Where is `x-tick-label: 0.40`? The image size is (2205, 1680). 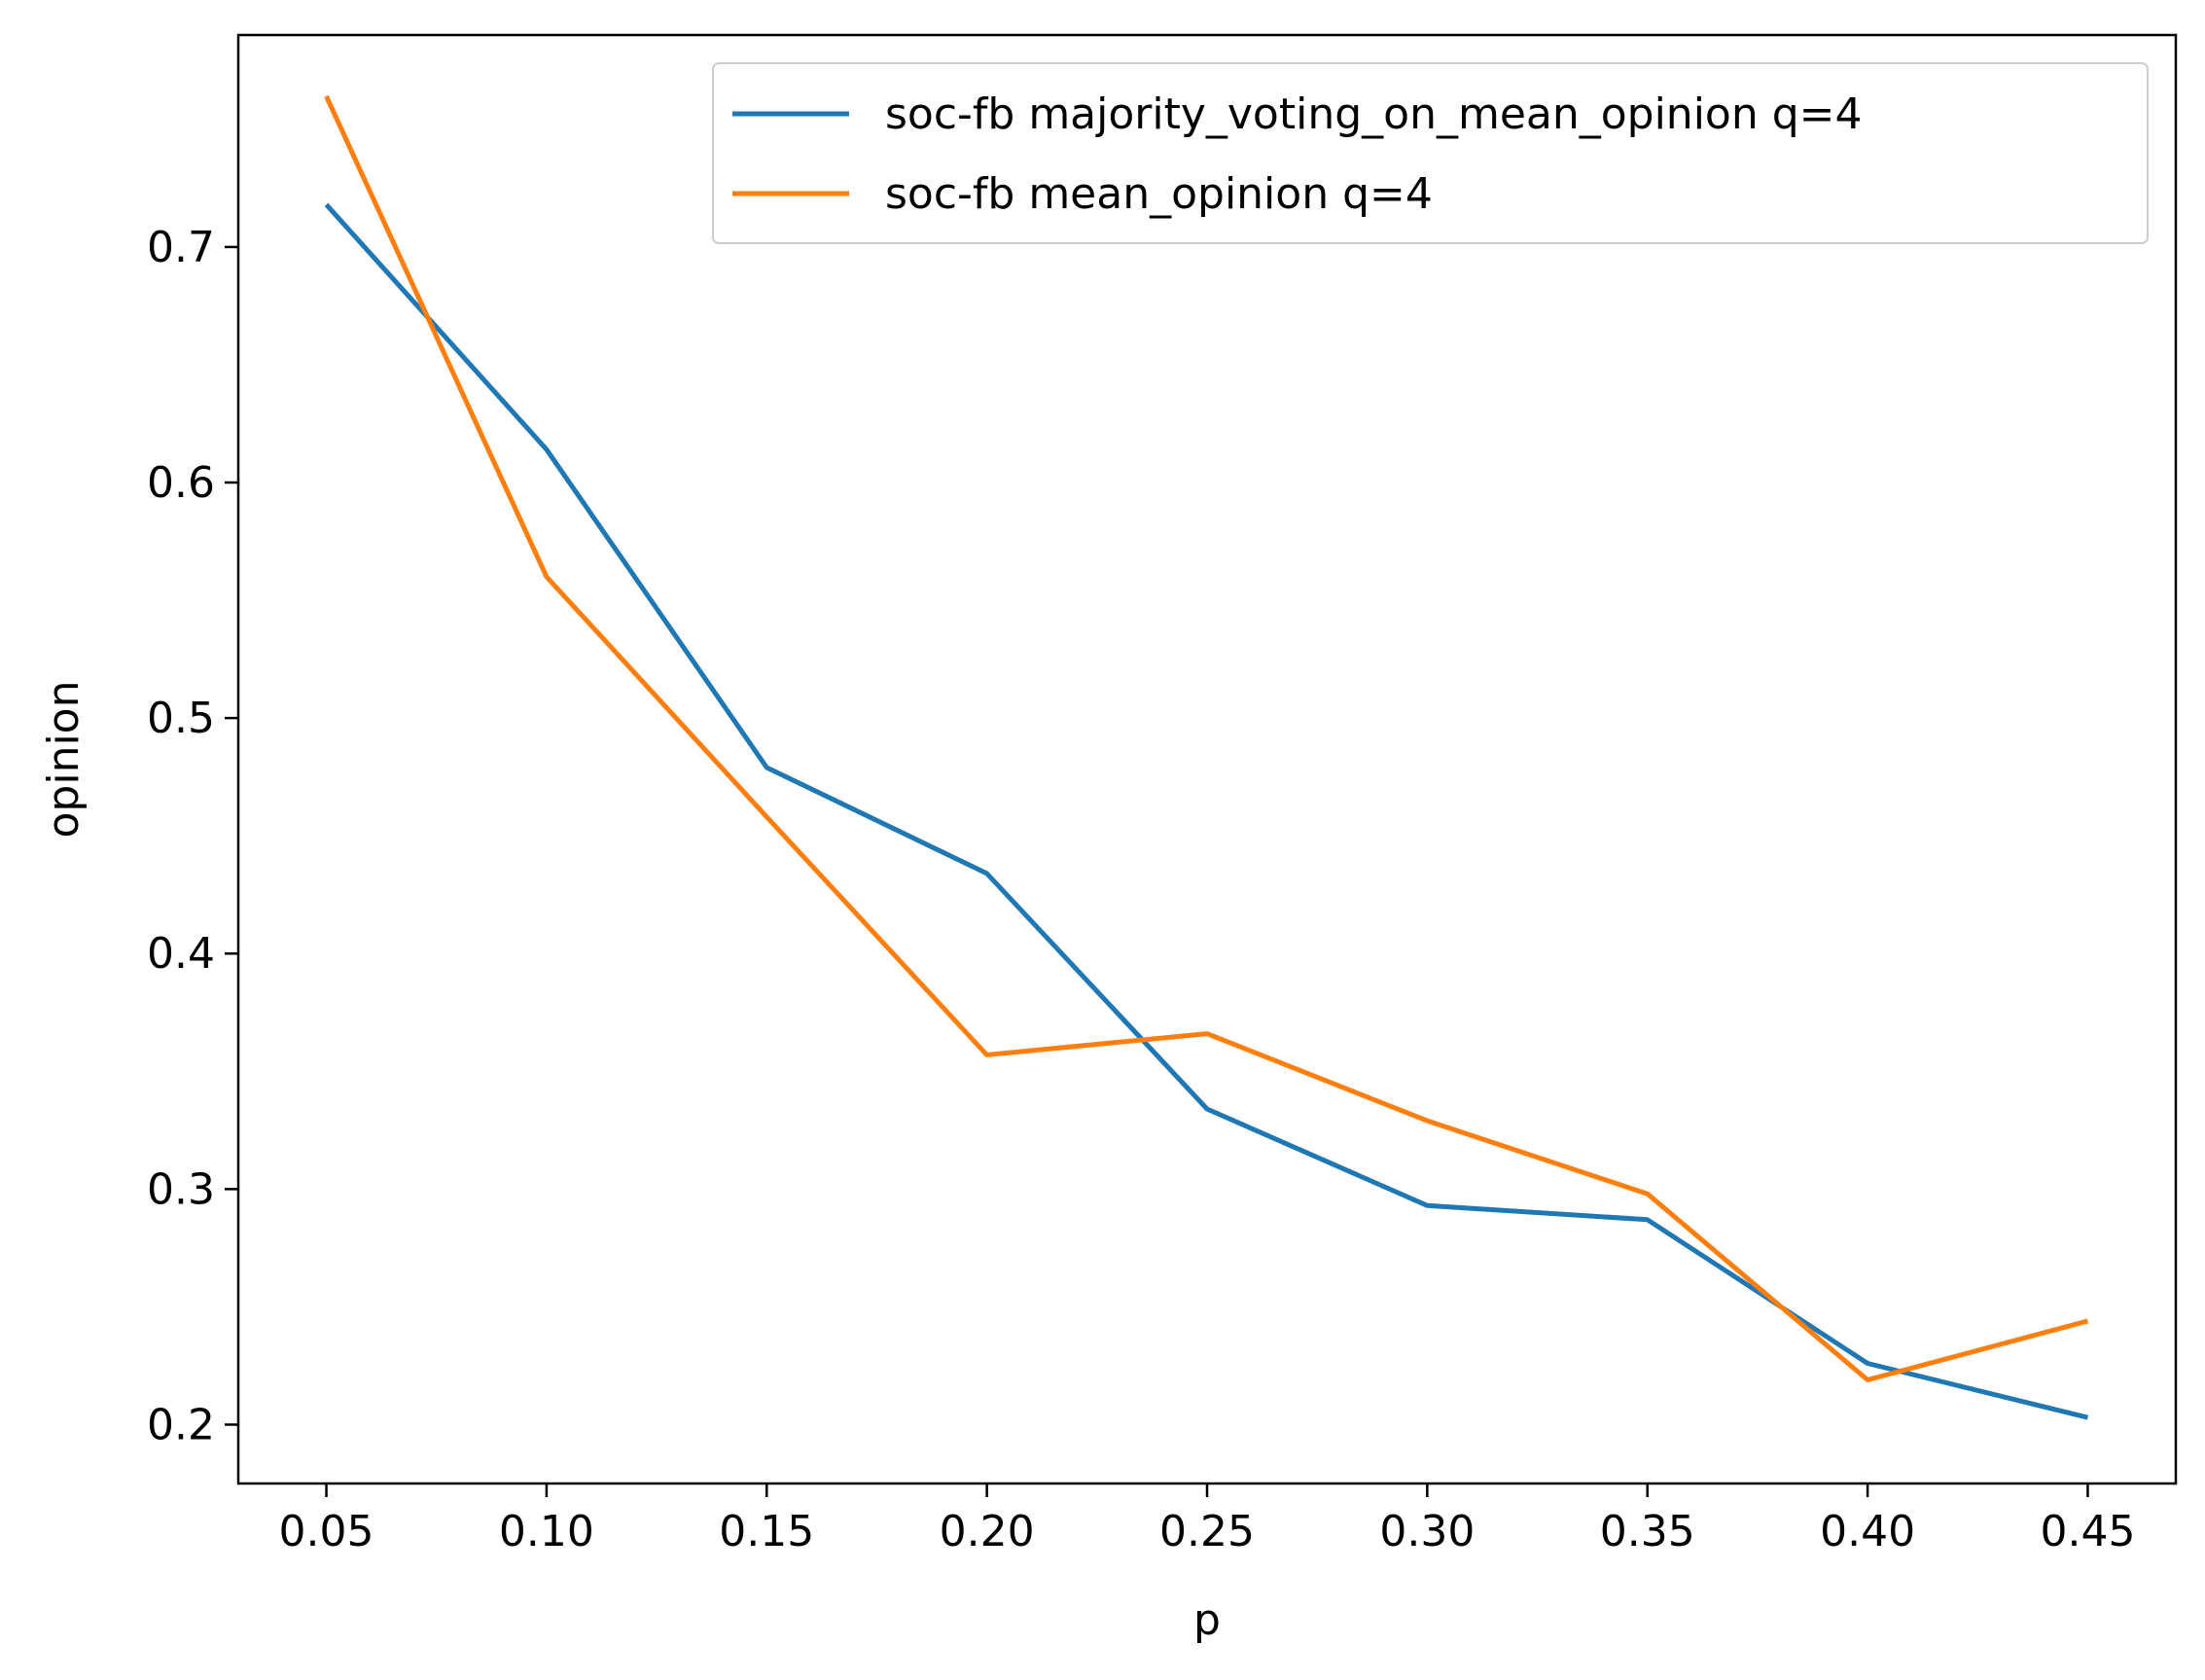 x-tick-label: 0.40 is located at coordinates (1867, 1531).